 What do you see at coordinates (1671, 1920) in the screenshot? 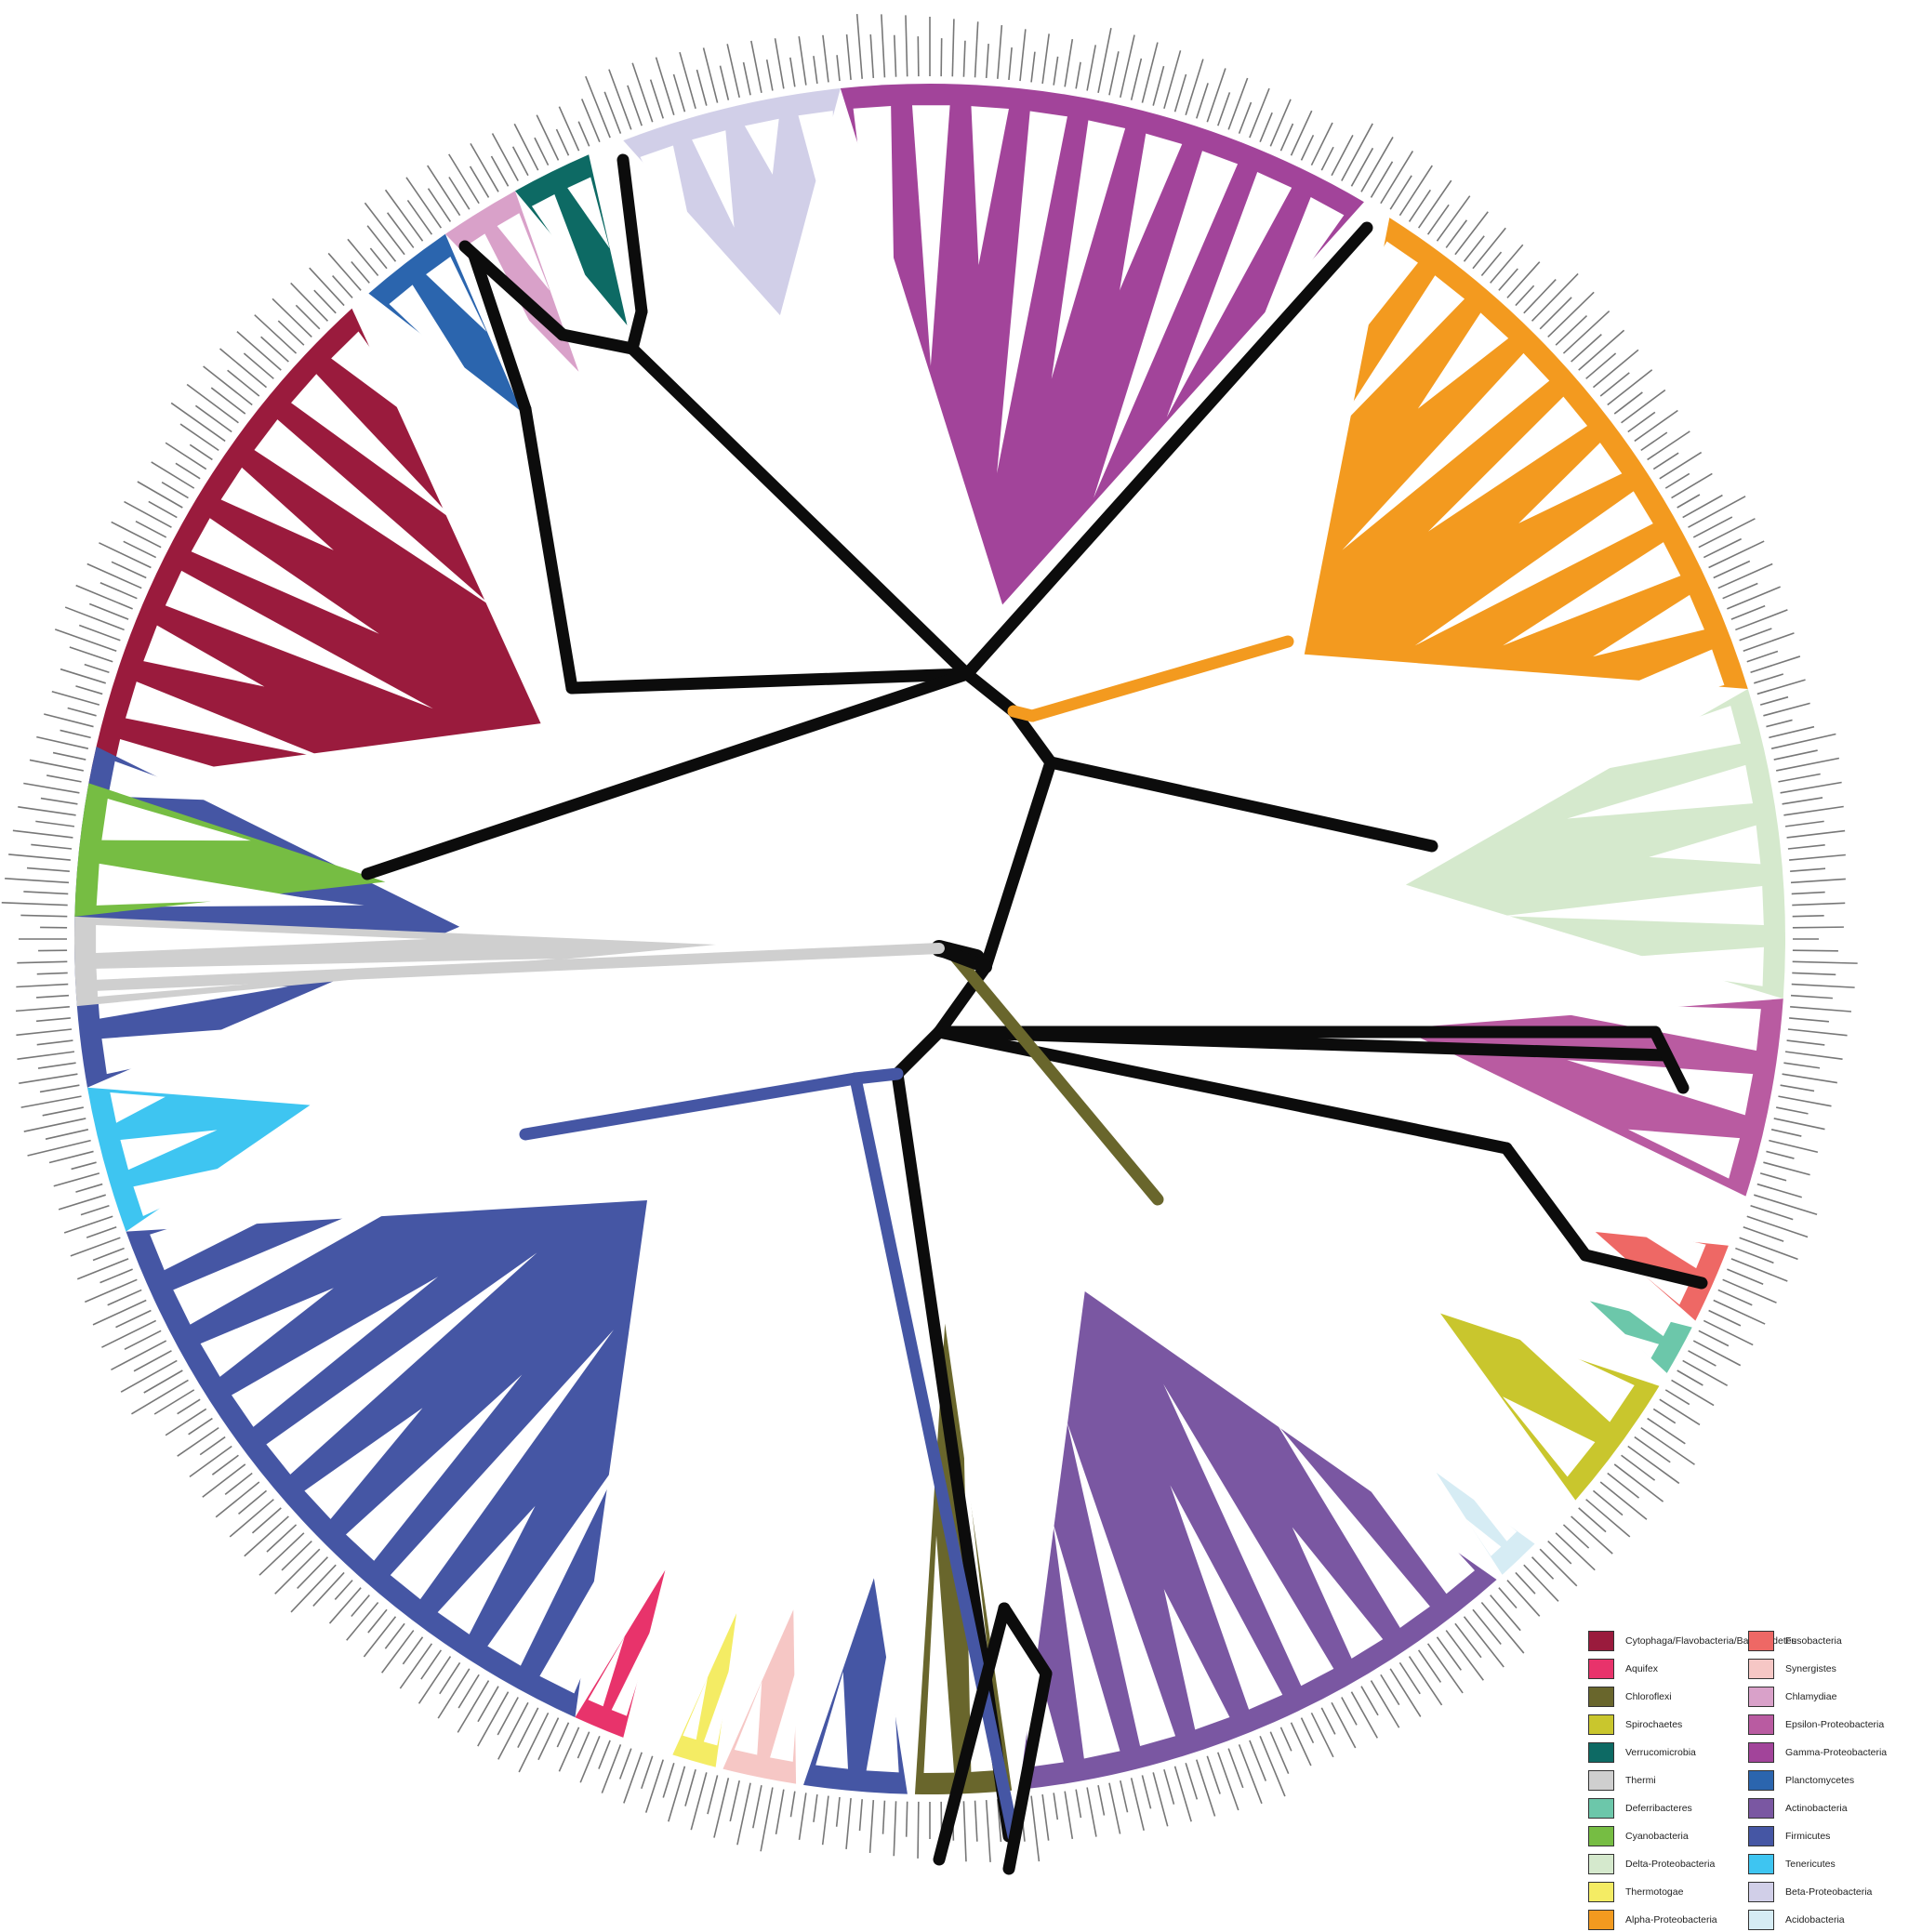
I see `legend-label: Alpha-Proteobacteria` at bounding box center [1671, 1920].